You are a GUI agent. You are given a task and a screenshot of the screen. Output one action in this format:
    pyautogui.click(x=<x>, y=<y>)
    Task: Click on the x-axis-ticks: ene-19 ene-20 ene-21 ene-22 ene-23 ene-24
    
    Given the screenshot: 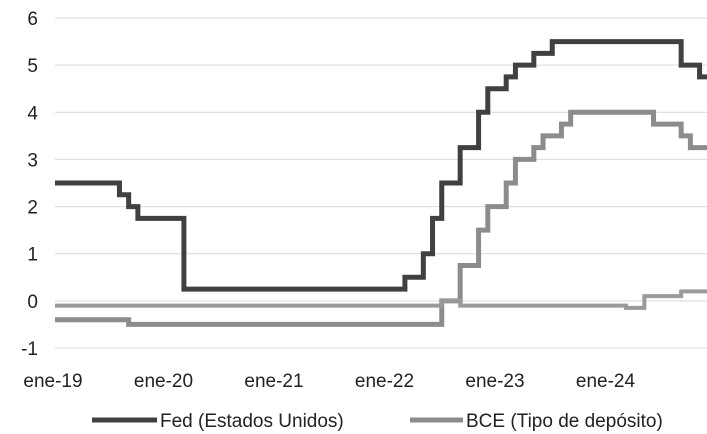 What is the action you would take?
    pyautogui.click(x=329, y=381)
    